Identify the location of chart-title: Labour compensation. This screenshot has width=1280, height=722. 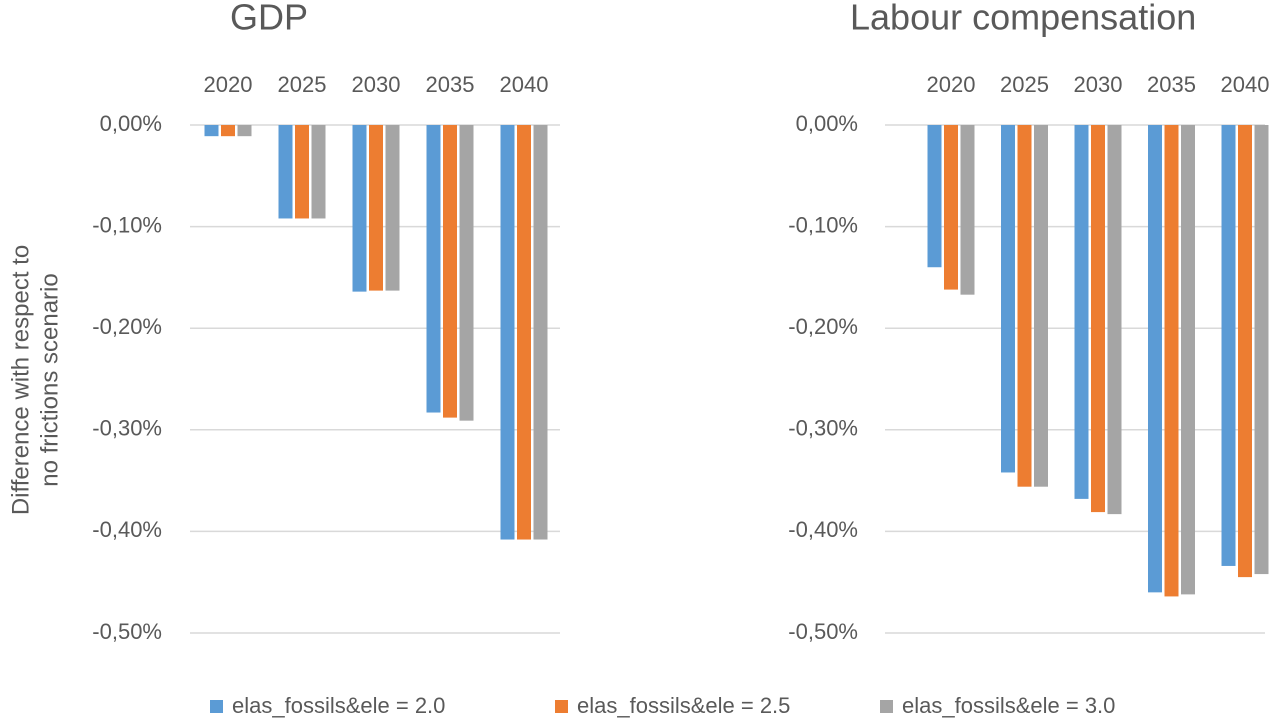
(1023, 19).